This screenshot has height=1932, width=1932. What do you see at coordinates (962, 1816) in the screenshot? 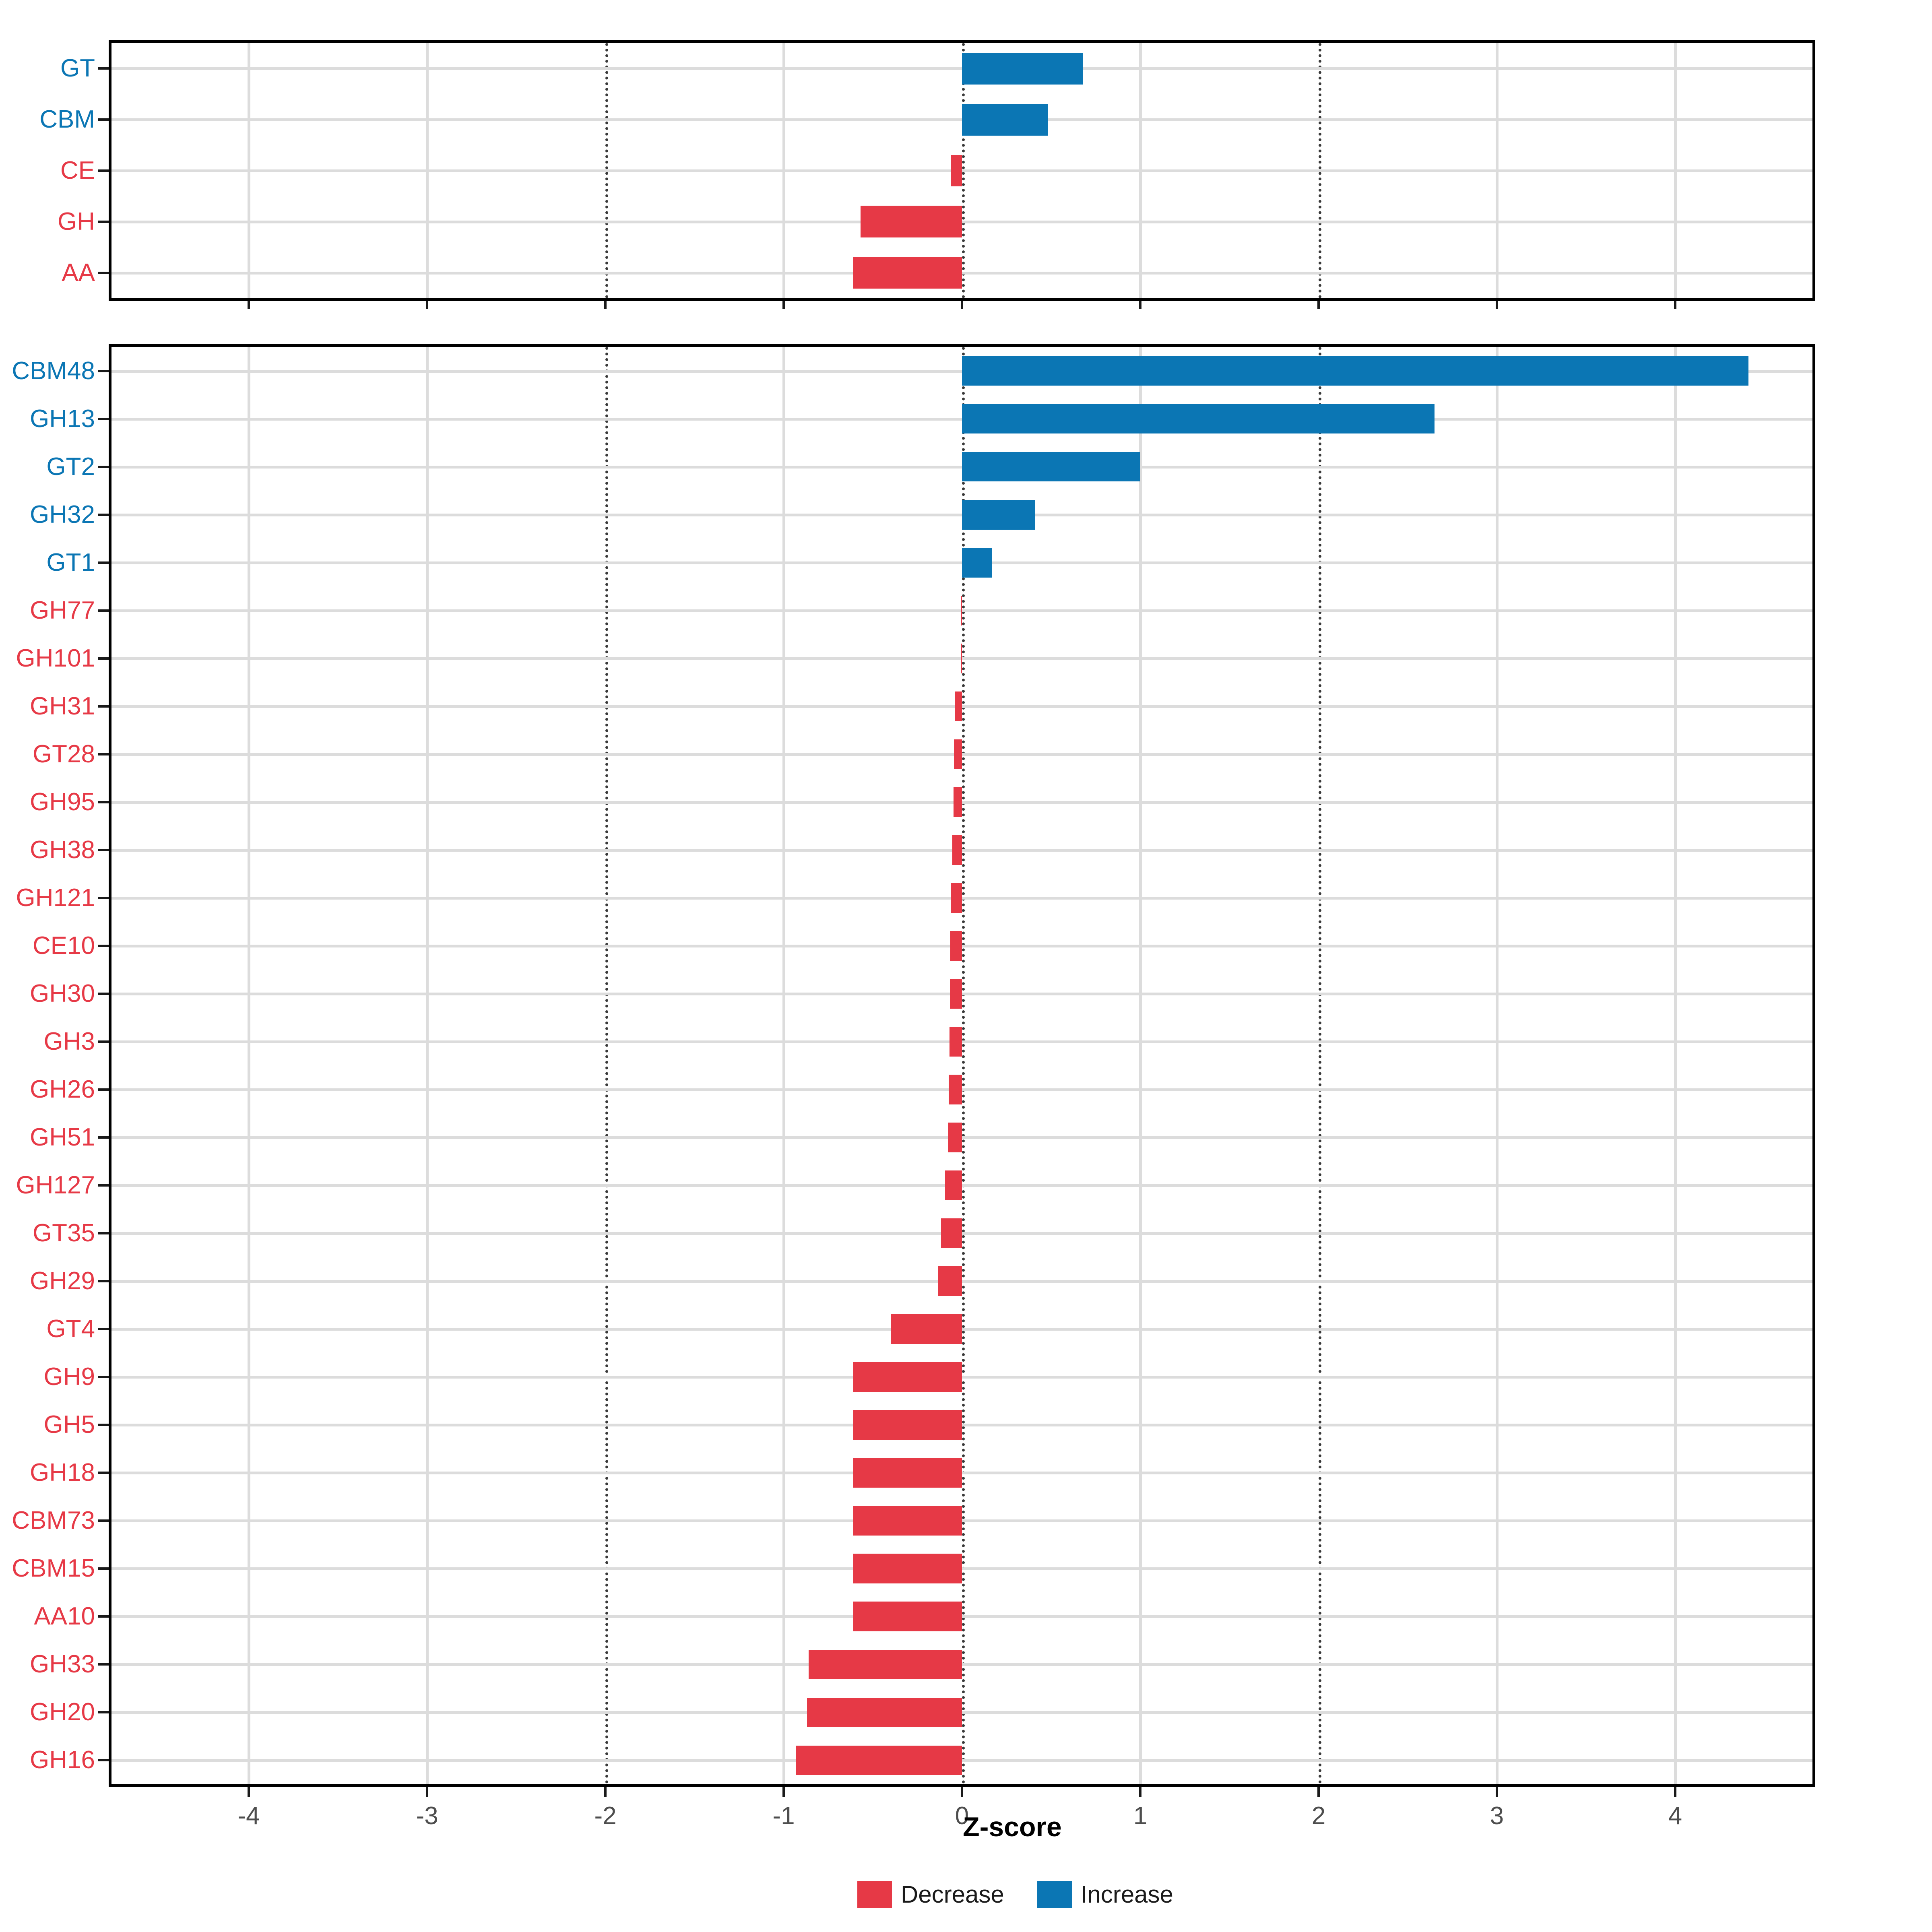
I see `x-axis-tick-label: 0` at bounding box center [962, 1816].